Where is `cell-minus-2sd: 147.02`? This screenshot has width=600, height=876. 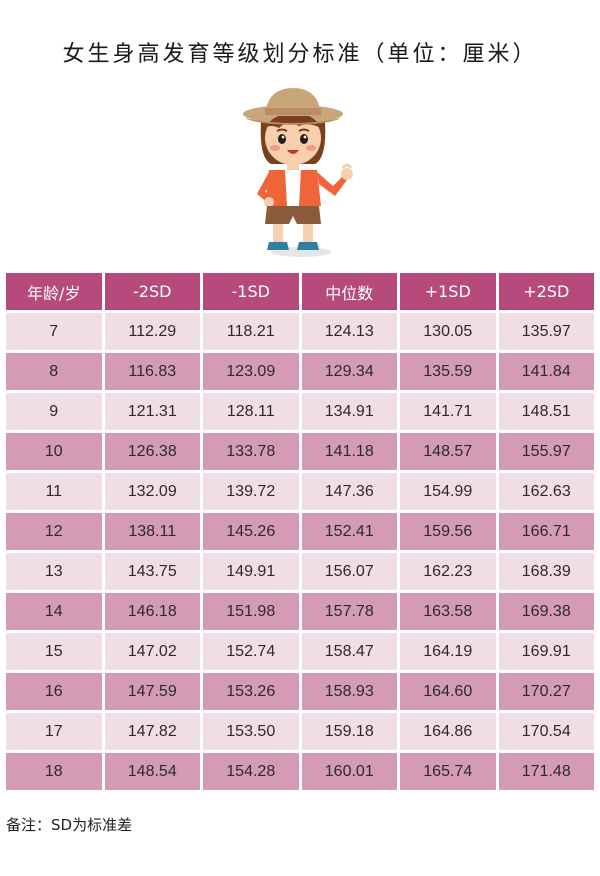 cell-minus-2sd: 147.02 is located at coordinates (152, 651).